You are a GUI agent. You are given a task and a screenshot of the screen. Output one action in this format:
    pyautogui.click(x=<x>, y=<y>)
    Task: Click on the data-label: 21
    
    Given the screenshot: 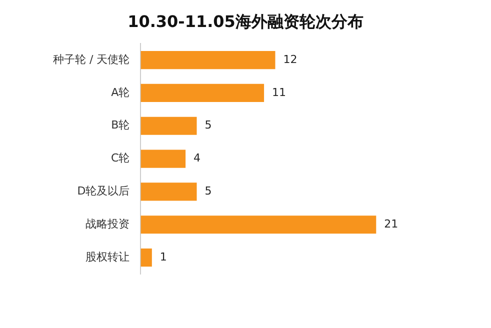 What is the action you would take?
    pyautogui.click(x=391, y=223)
    